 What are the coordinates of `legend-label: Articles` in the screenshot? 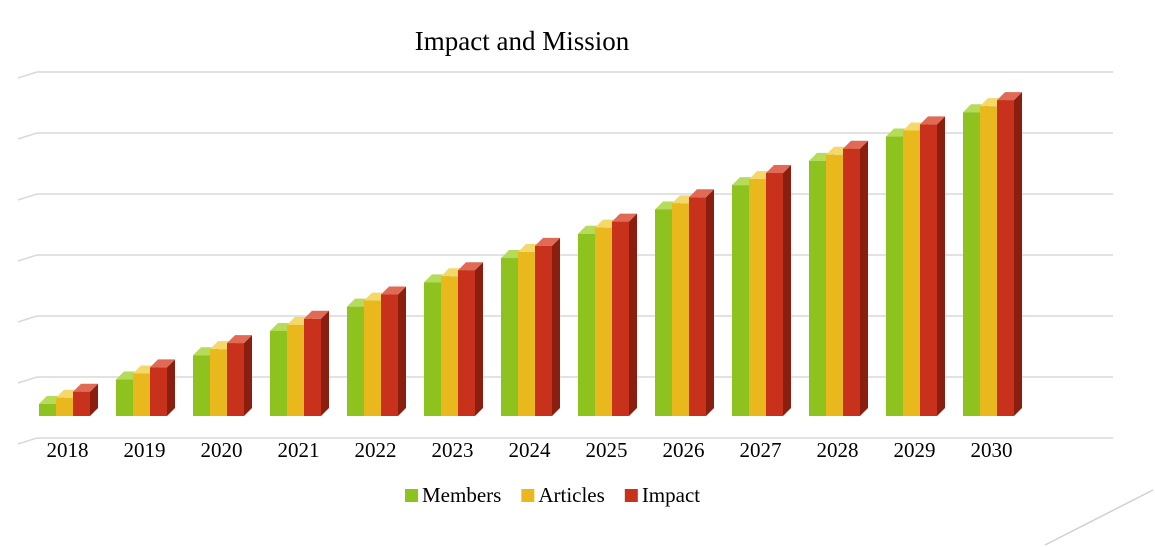 It's located at (571, 495).